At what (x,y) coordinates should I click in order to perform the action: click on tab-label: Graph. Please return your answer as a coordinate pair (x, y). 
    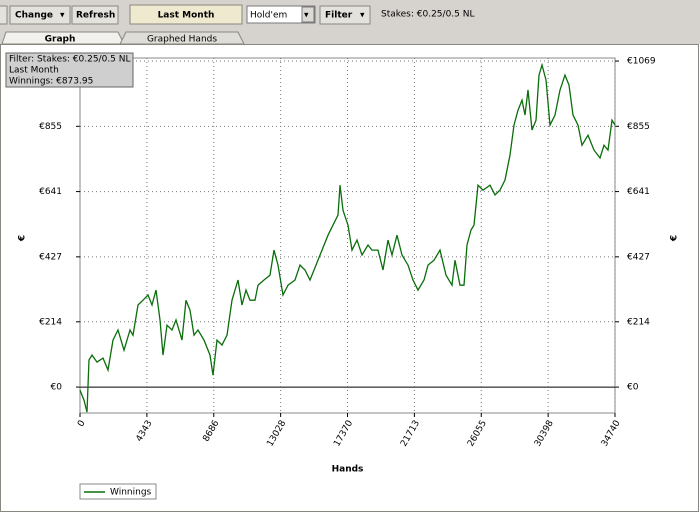
    Looking at the image, I should click on (60, 40).